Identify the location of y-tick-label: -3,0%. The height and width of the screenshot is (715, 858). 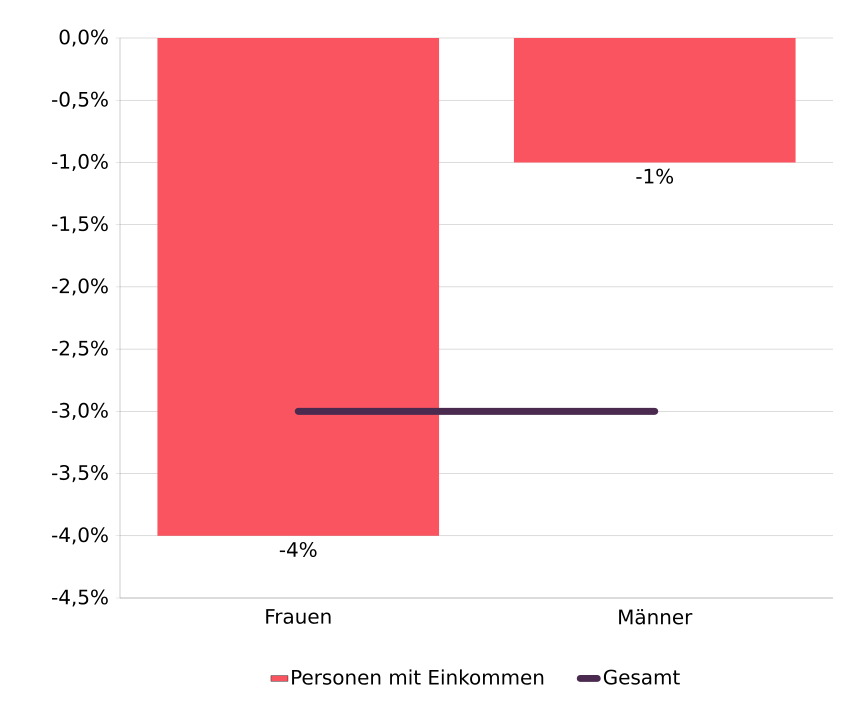
(80, 411).